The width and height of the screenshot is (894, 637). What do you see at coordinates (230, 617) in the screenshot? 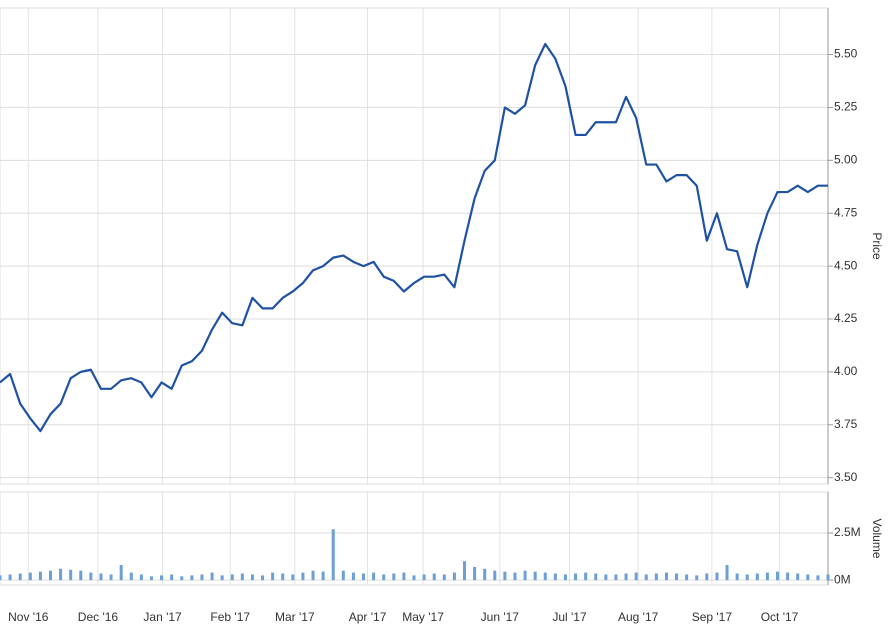
I see `x-tick-label: Feb '17` at bounding box center [230, 617].